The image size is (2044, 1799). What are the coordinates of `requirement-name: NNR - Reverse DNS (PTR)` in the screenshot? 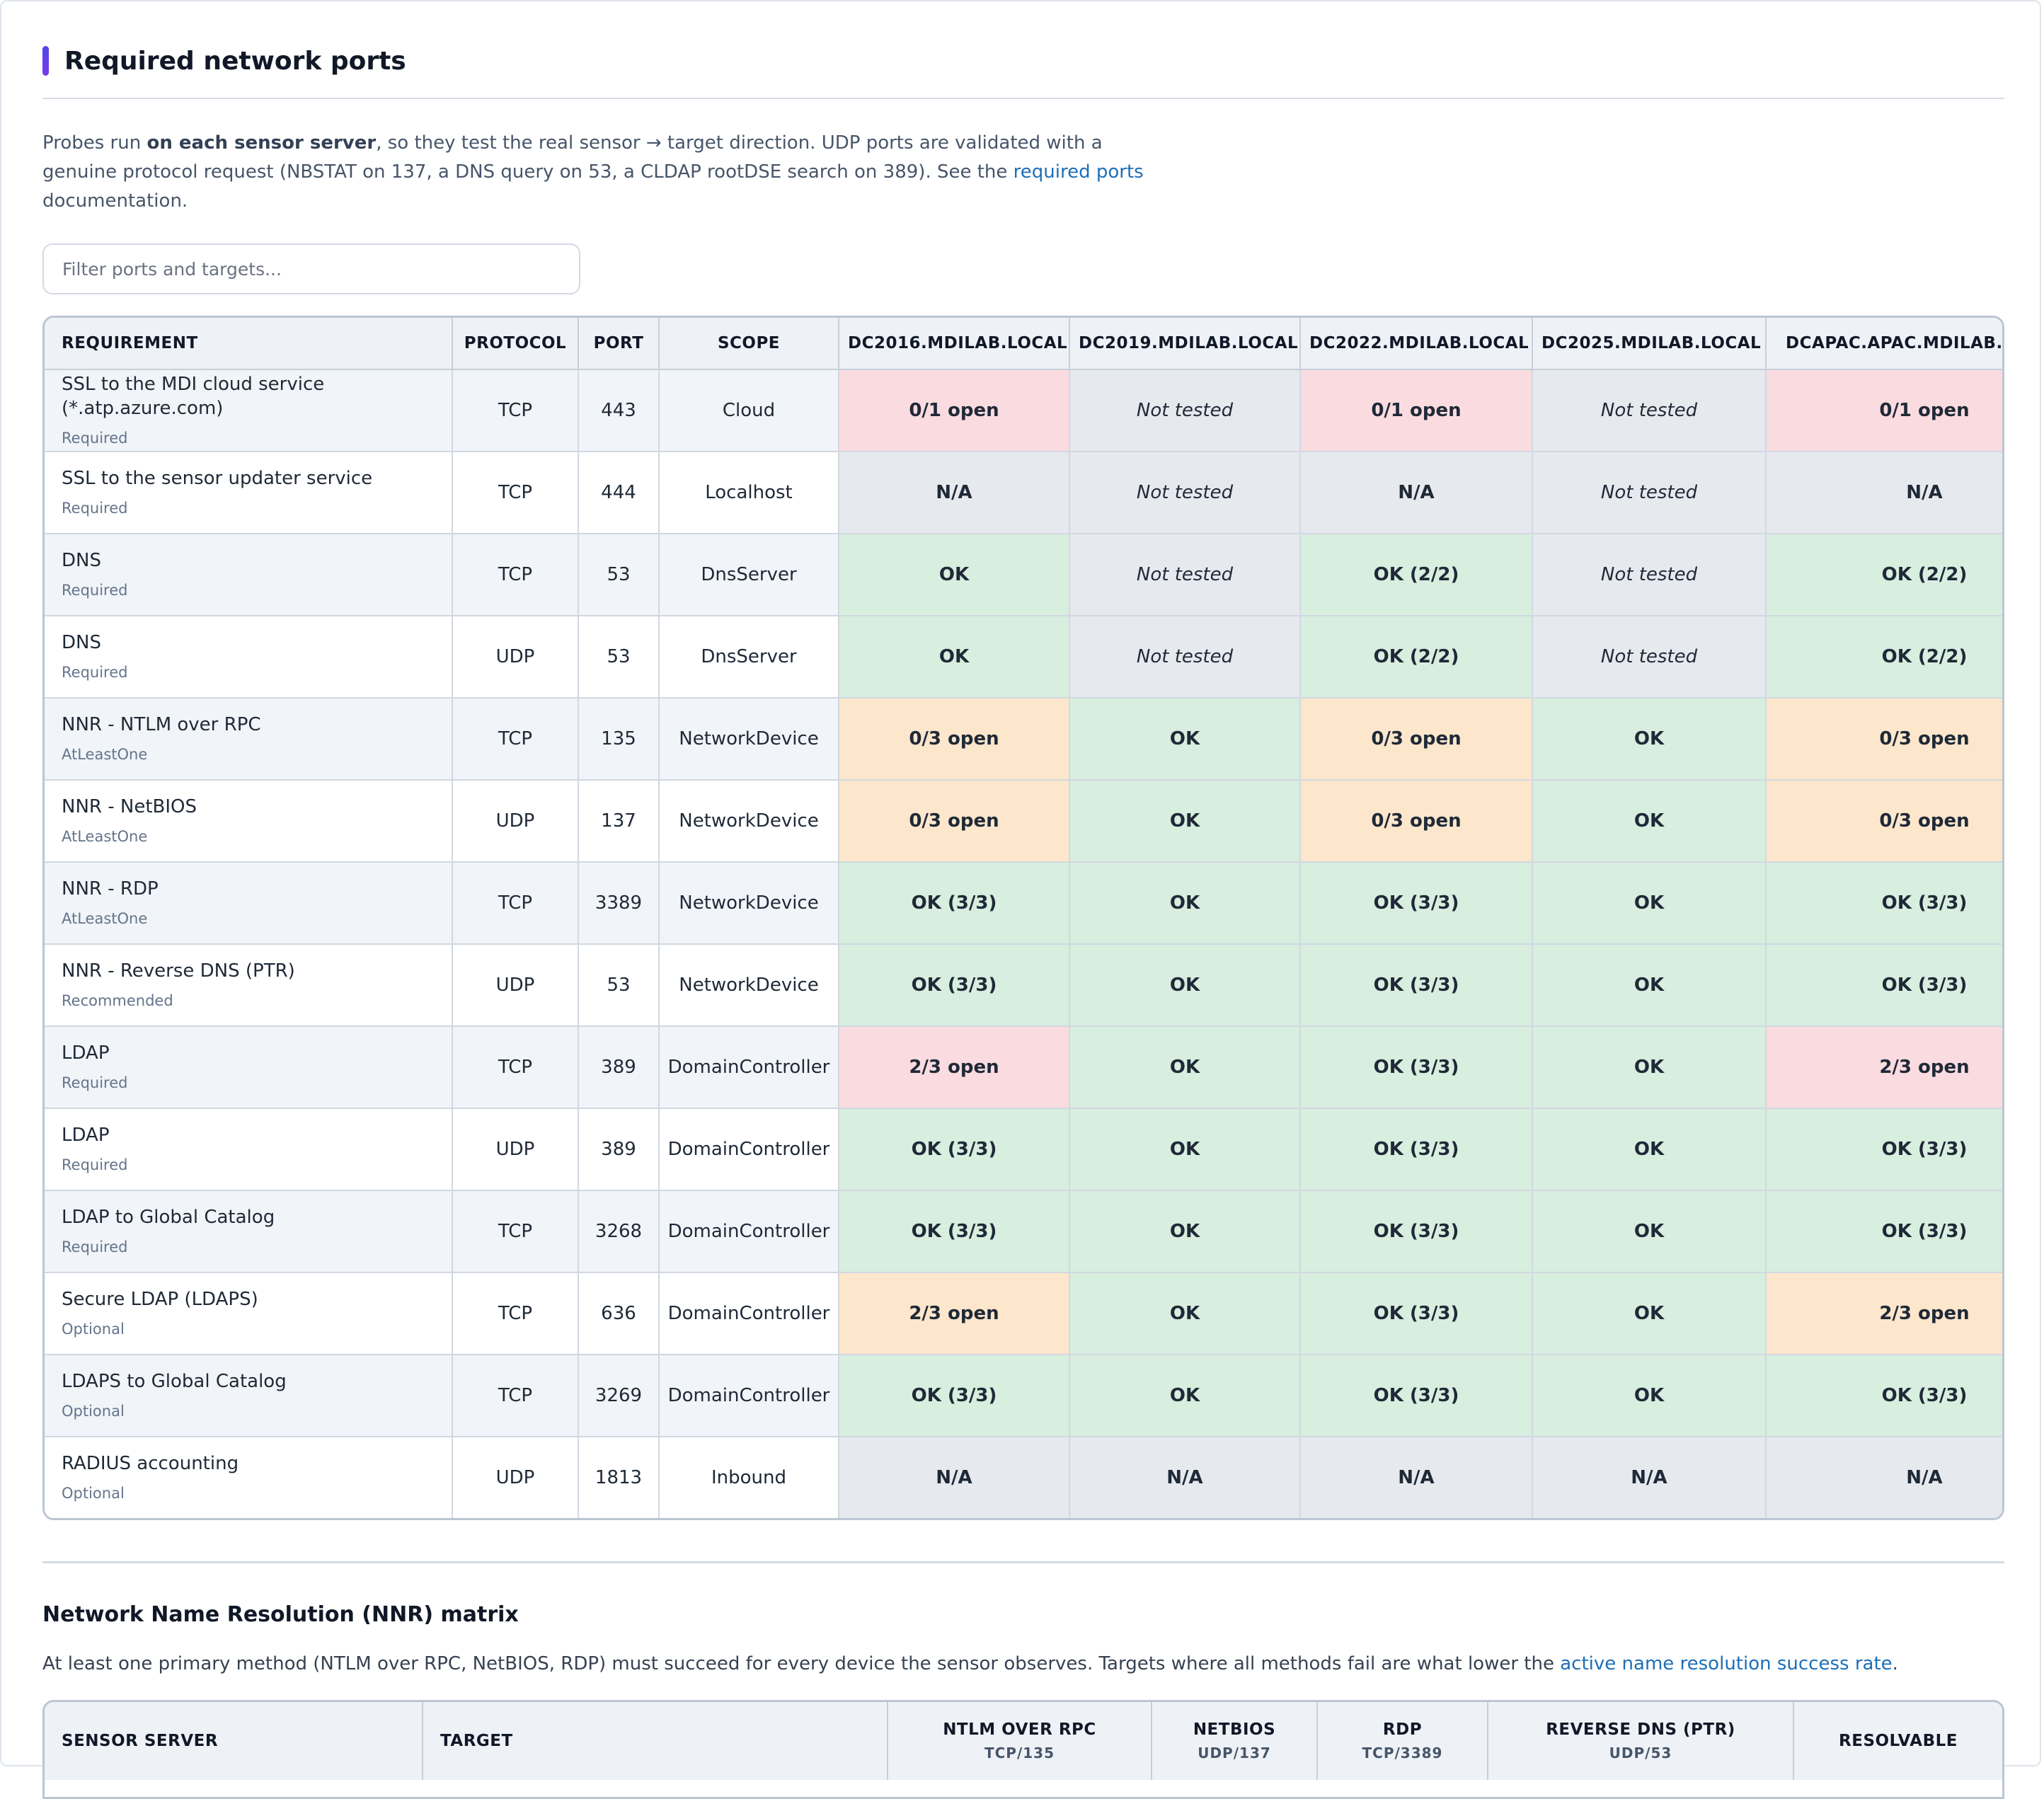 It's located at (178, 971).